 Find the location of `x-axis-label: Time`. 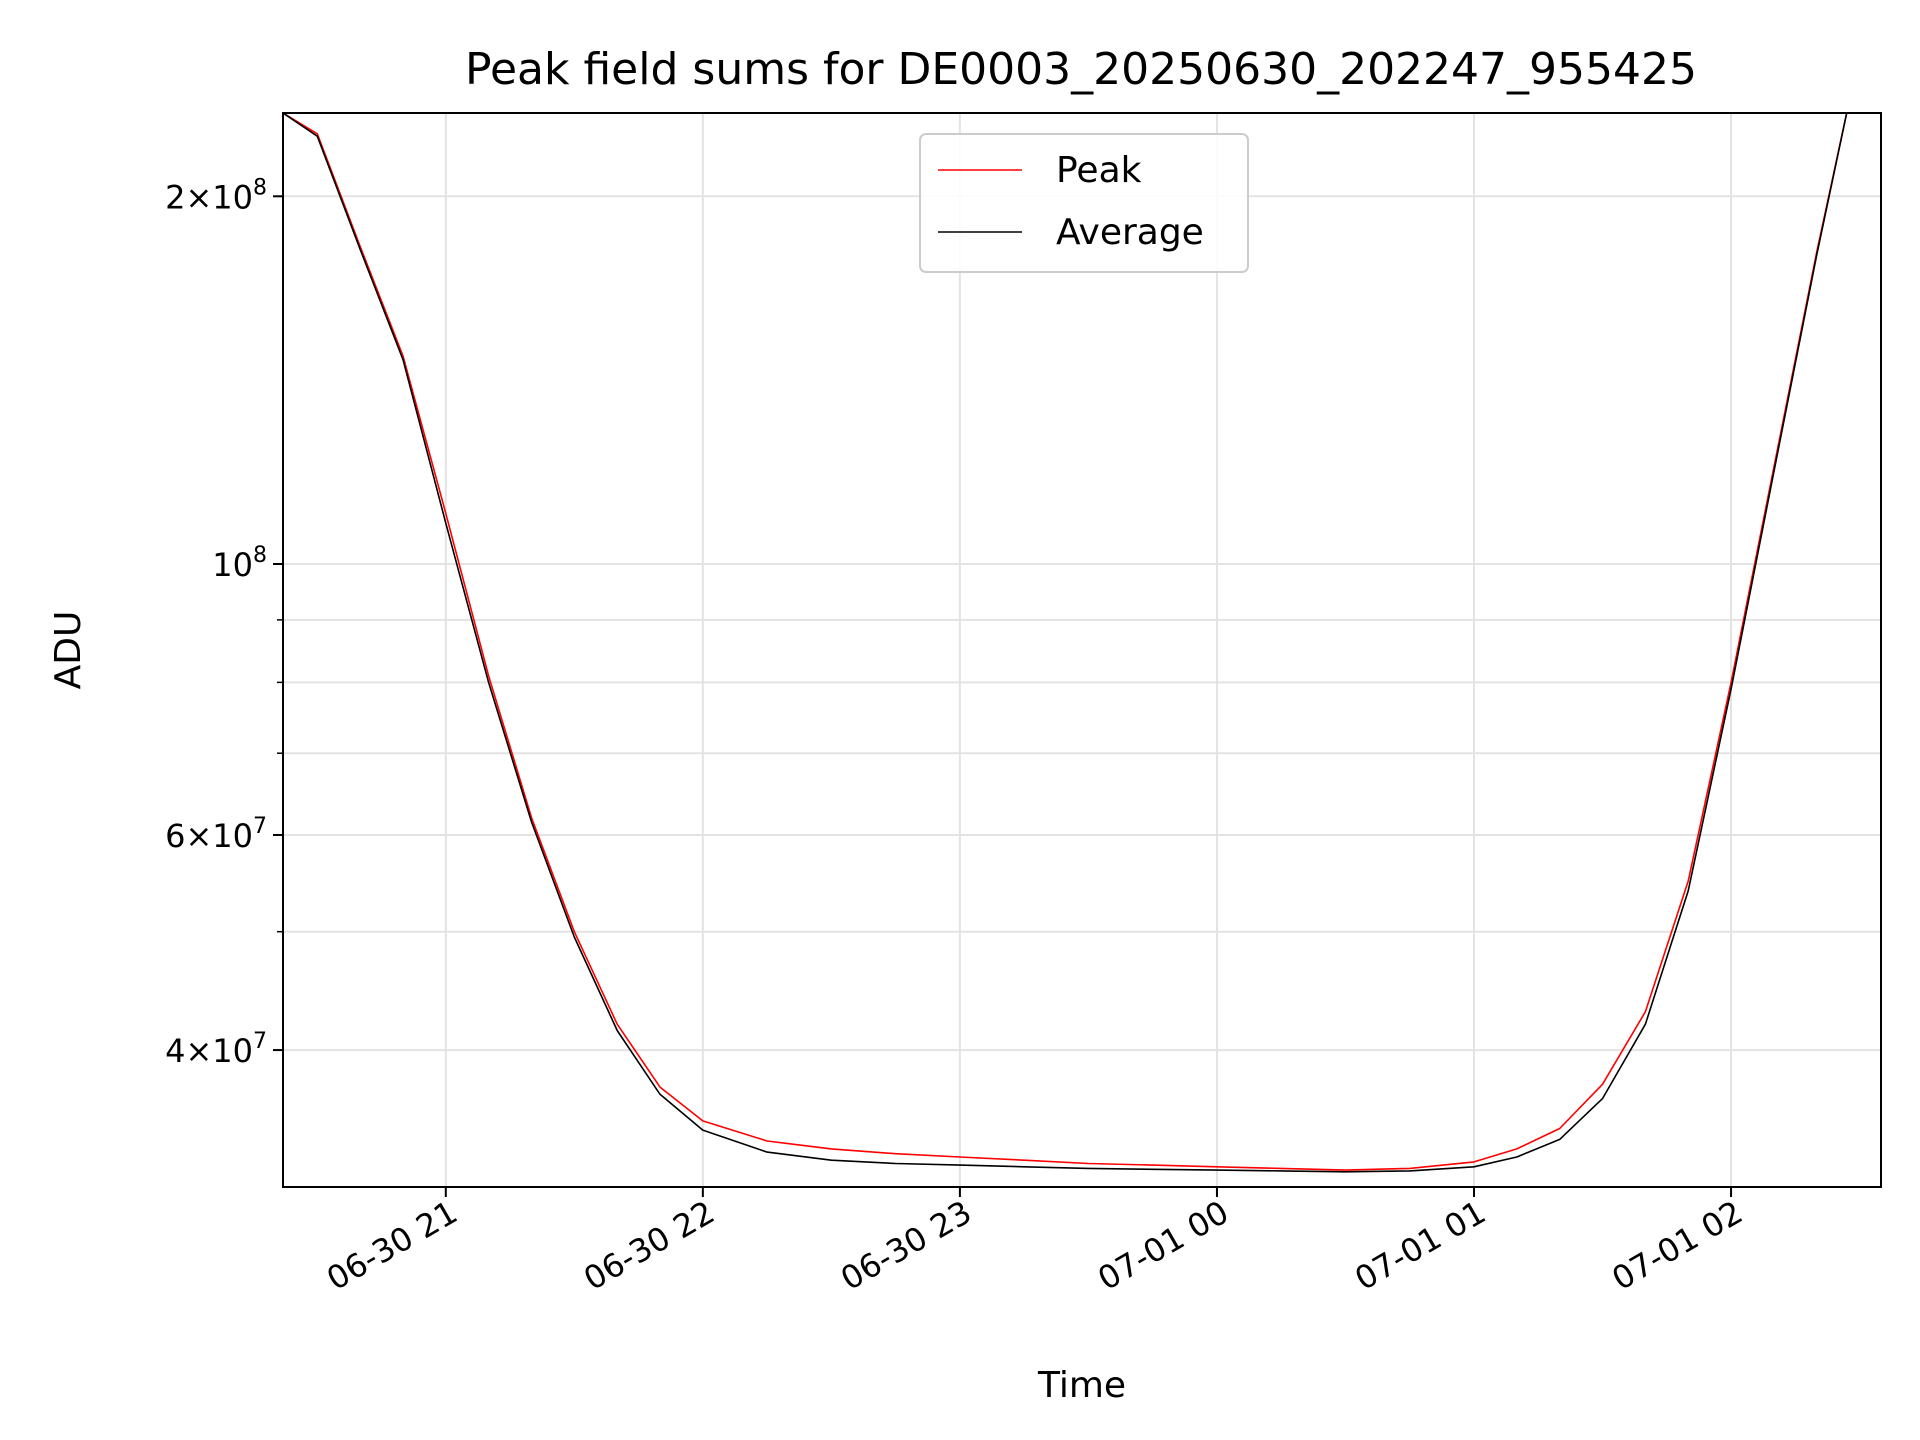

x-axis-label: Time is located at coordinates (1081, 1385).